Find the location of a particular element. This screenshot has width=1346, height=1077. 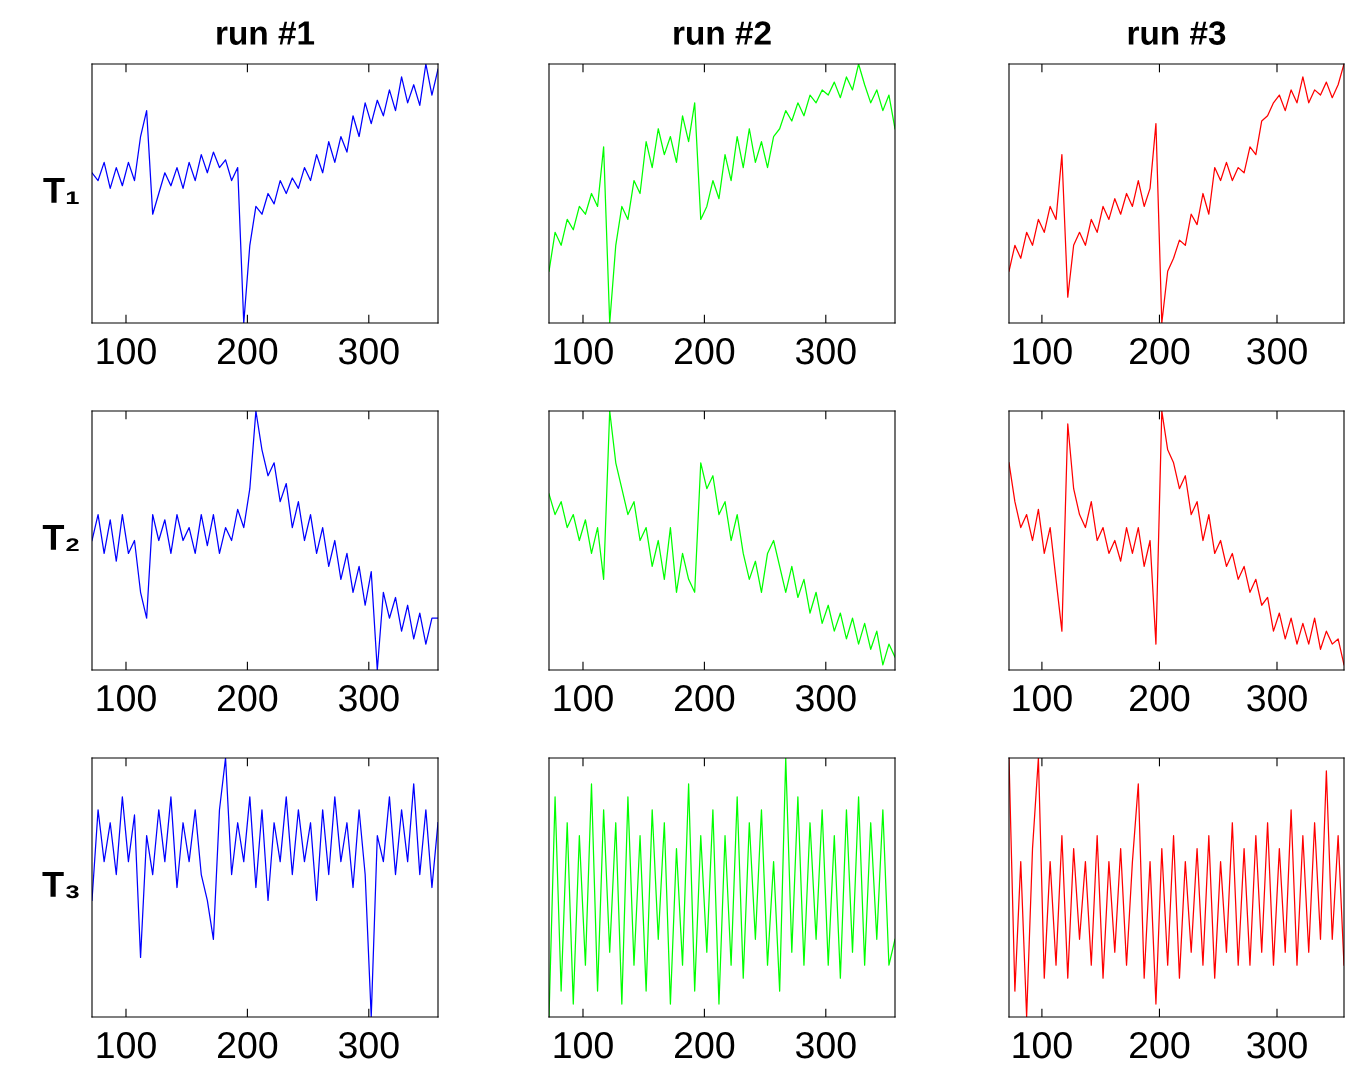

y-axis-title: T₁ is located at coordinates (61, 190).